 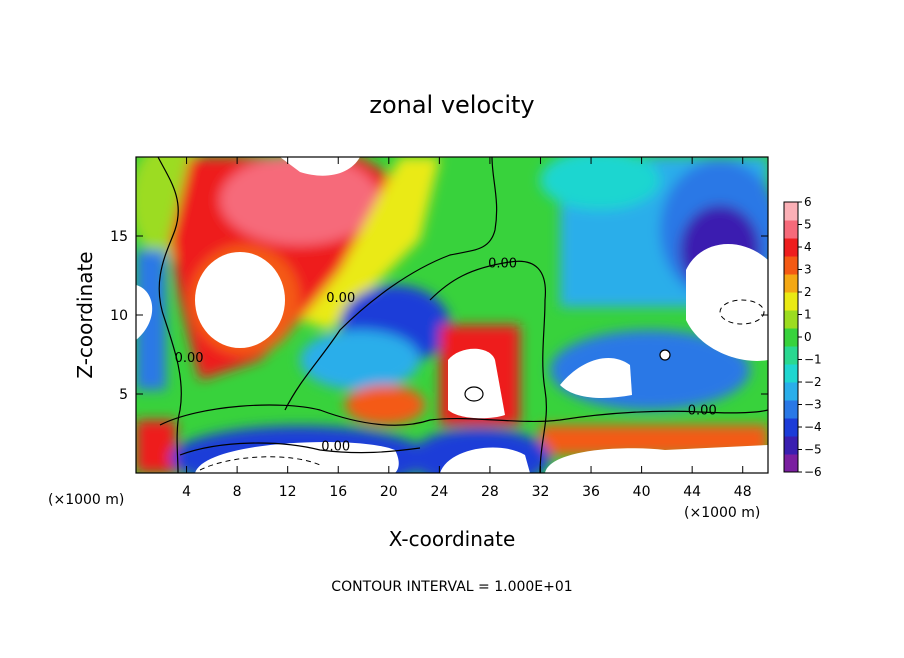 What do you see at coordinates (692, 492) in the screenshot?
I see `x-tick-label: 44` at bounding box center [692, 492].